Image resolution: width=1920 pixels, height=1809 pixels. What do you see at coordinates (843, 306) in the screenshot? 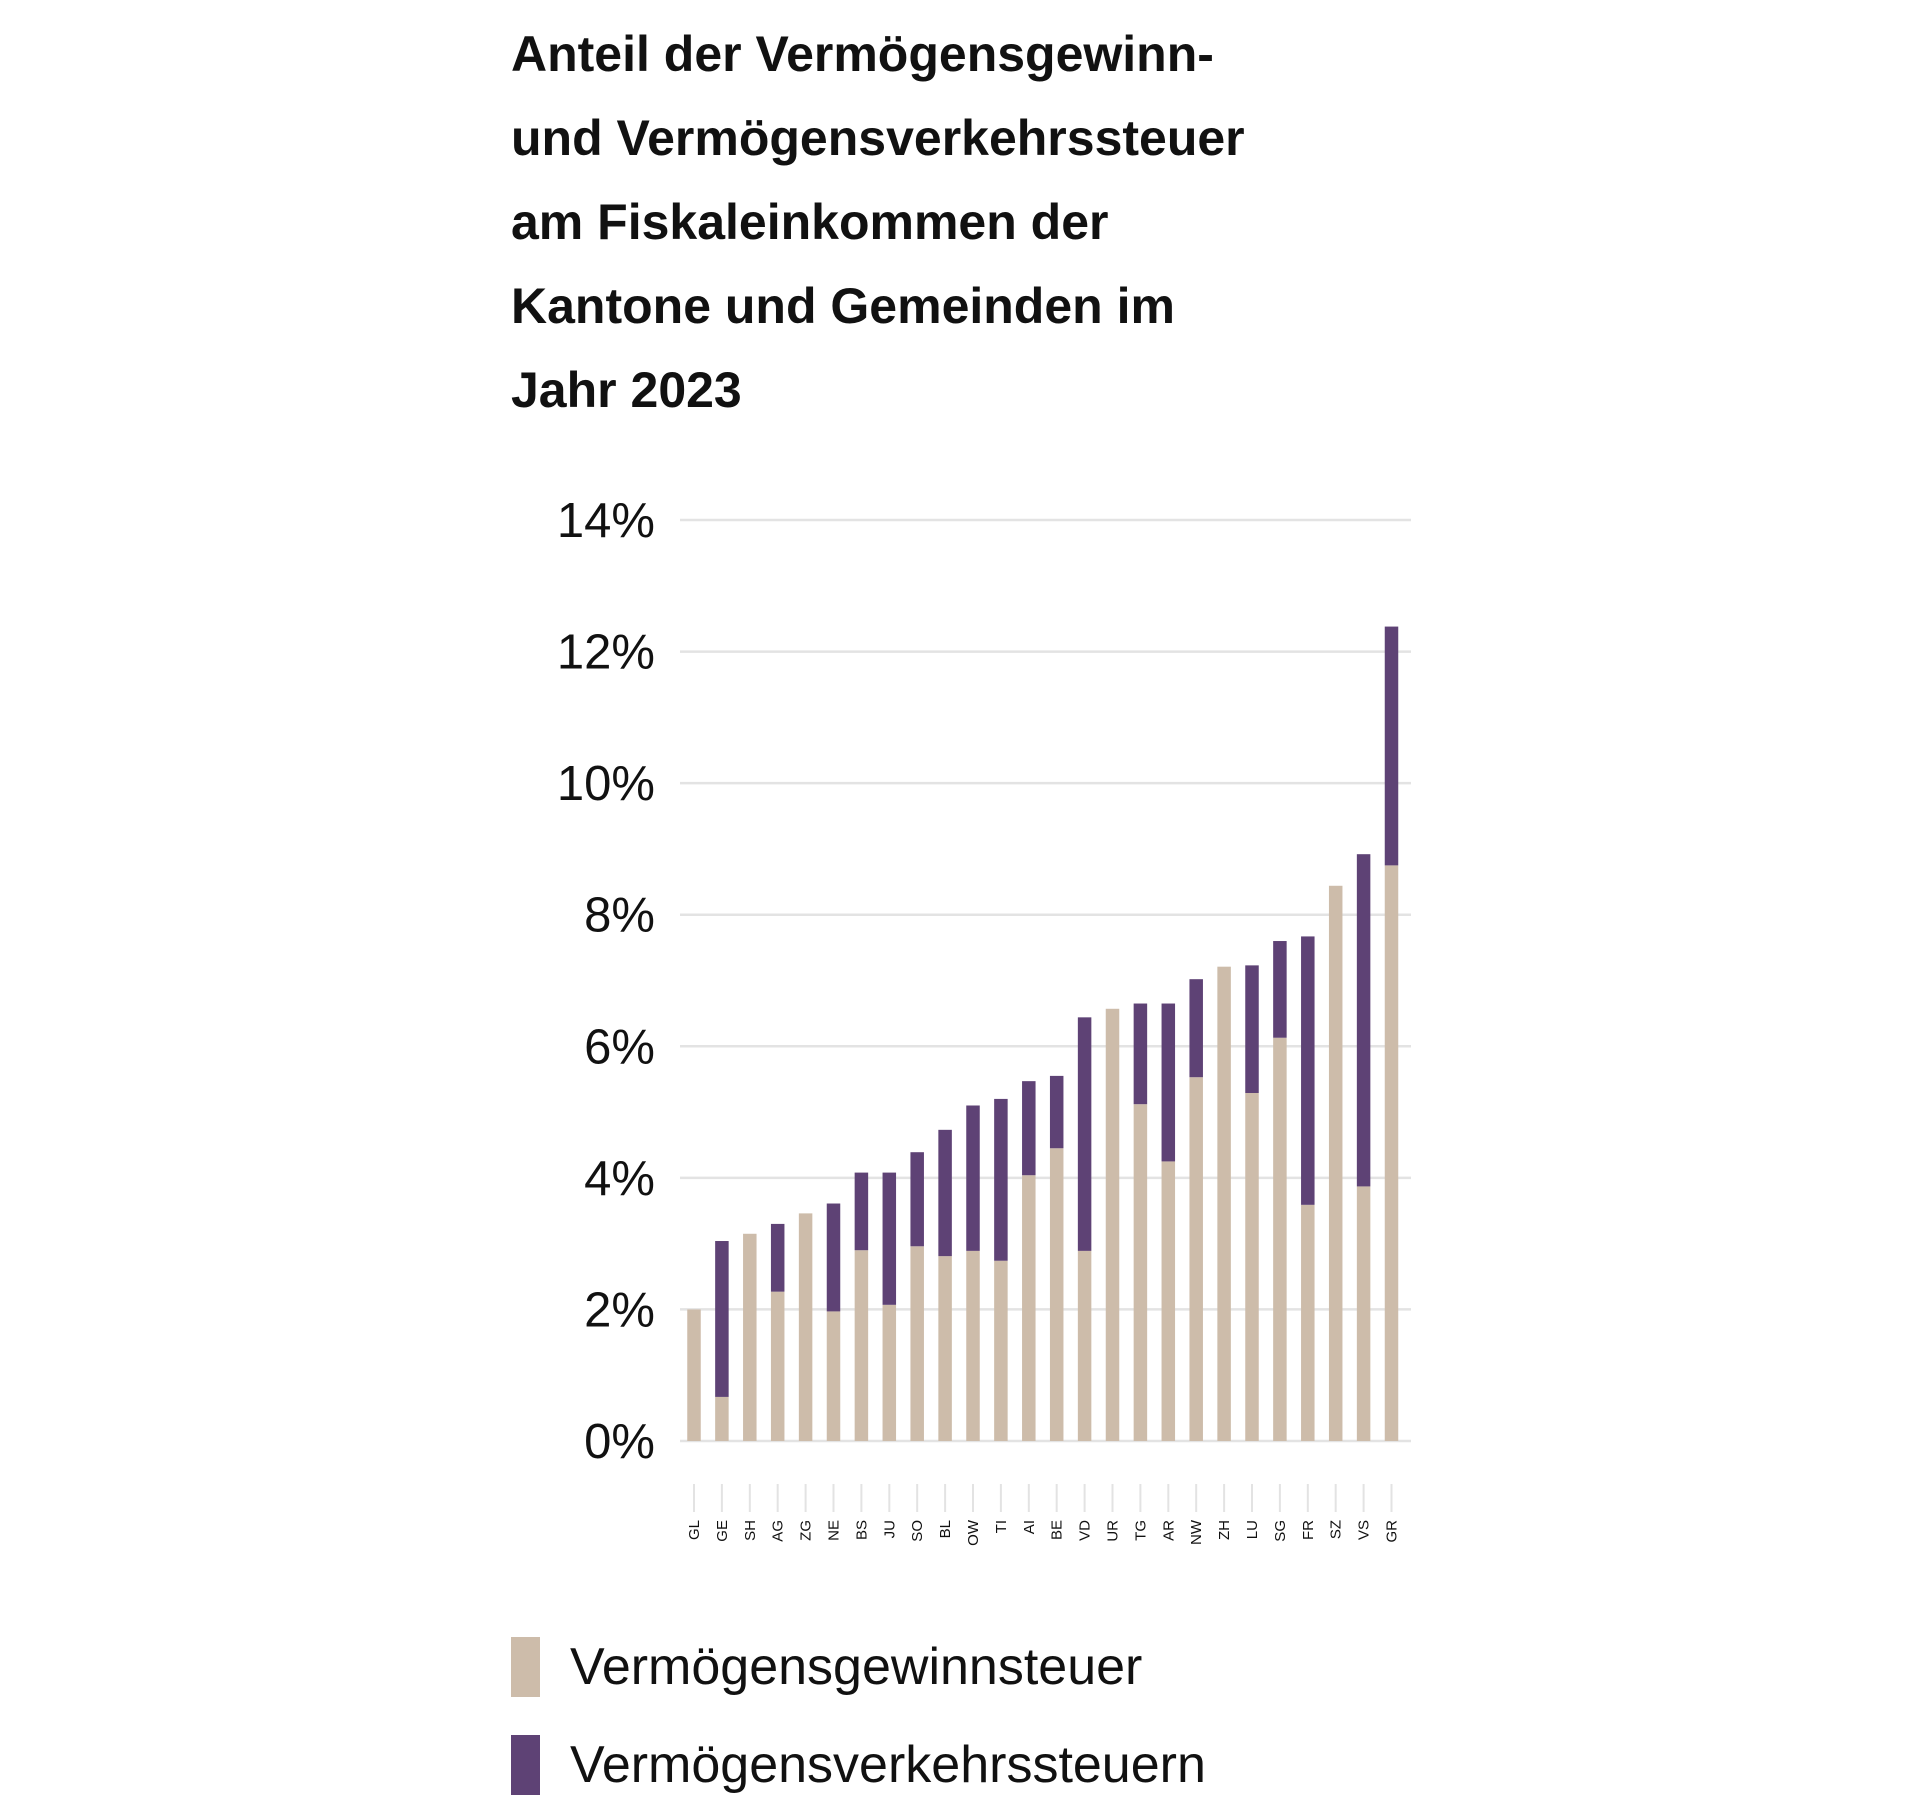
I see `title-line: Kantone und Gemeinden im` at bounding box center [843, 306].